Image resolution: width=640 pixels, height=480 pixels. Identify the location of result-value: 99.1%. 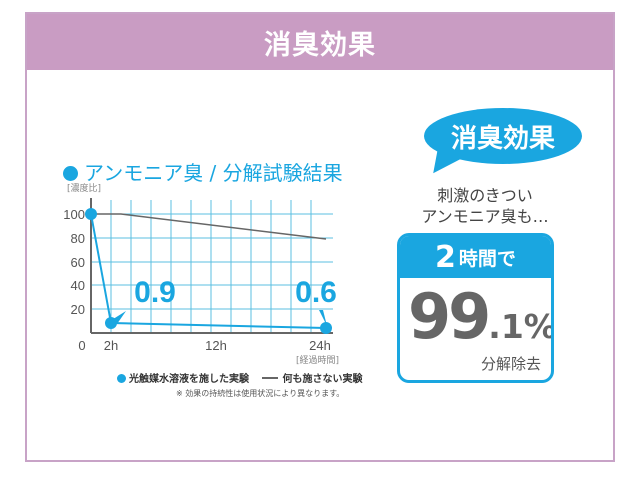
(481, 316).